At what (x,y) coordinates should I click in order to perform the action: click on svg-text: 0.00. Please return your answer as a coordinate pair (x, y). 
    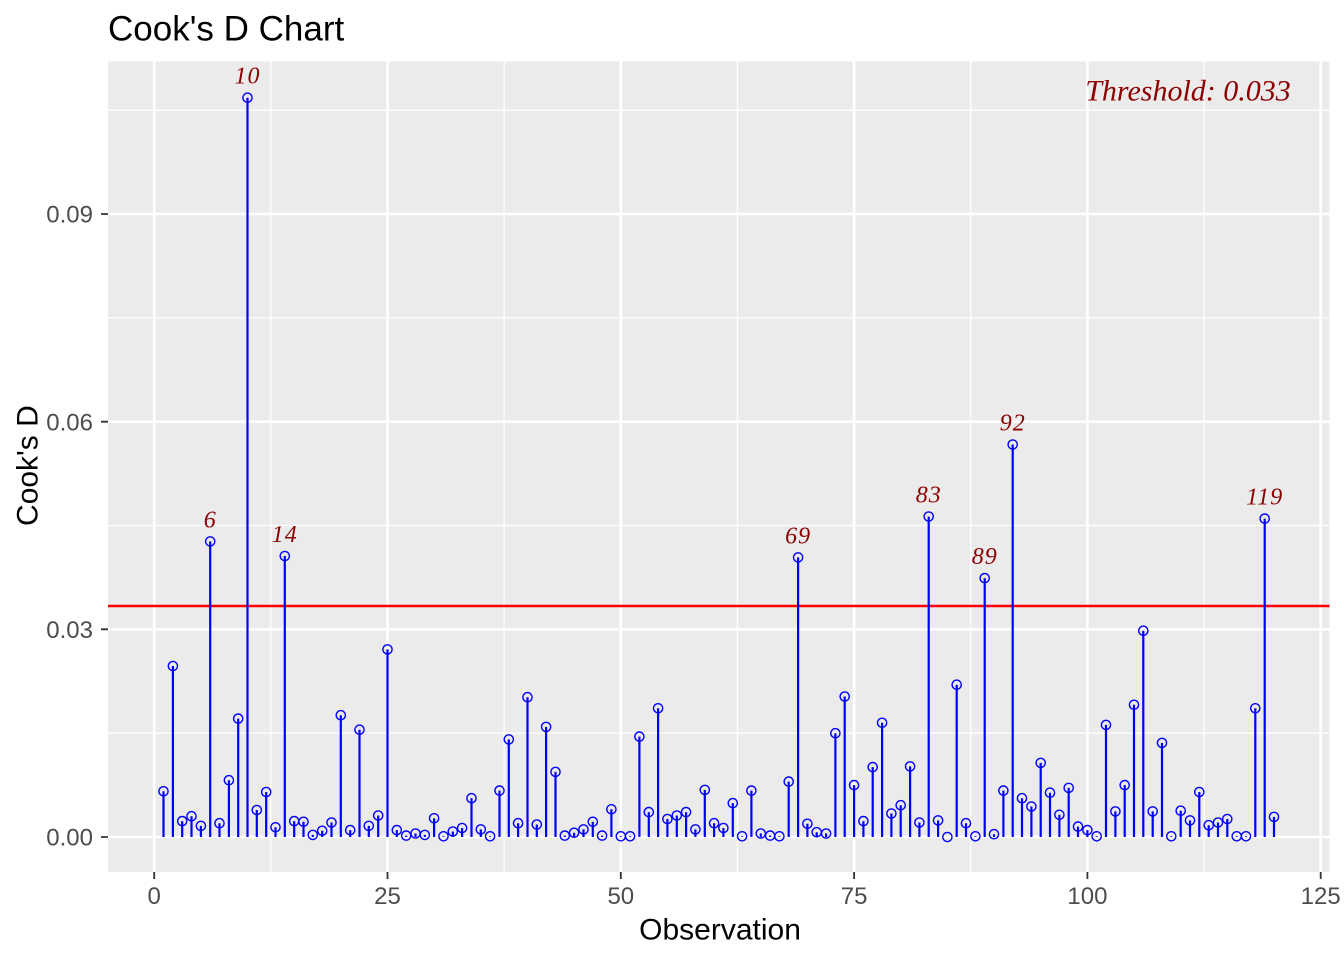
    Looking at the image, I should click on (69, 838).